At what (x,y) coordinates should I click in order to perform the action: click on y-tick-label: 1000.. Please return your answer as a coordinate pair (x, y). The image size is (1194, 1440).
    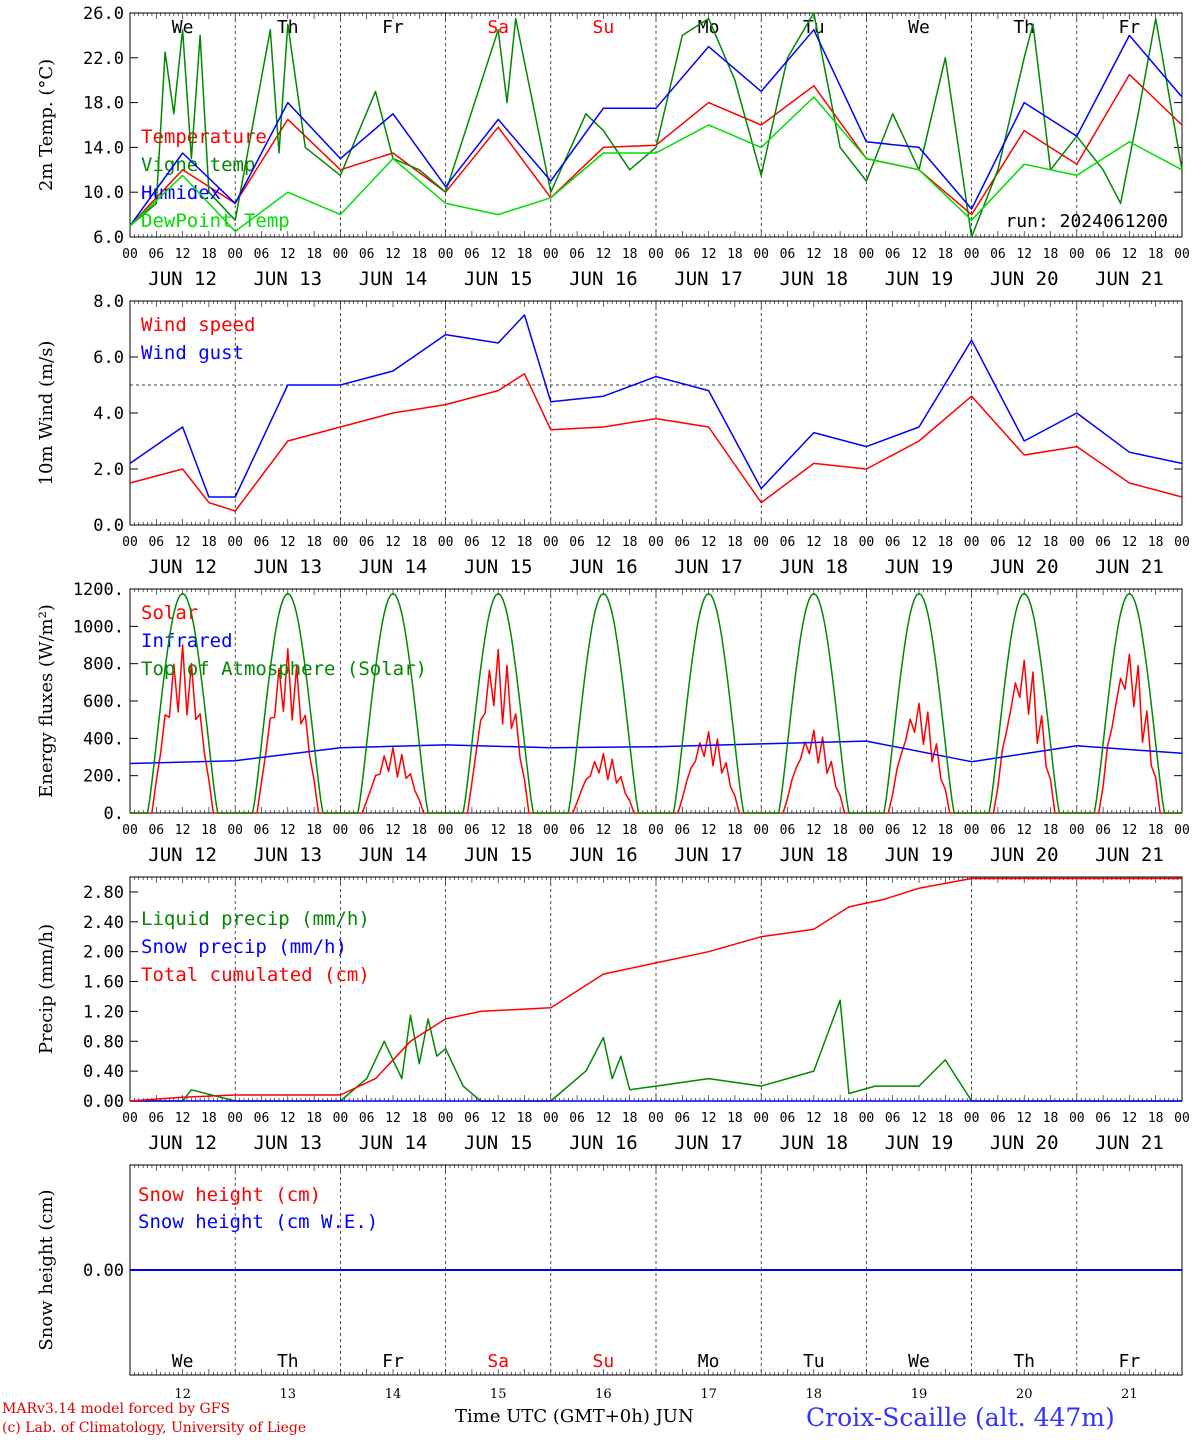
    Looking at the image, I should click on (98, 627).